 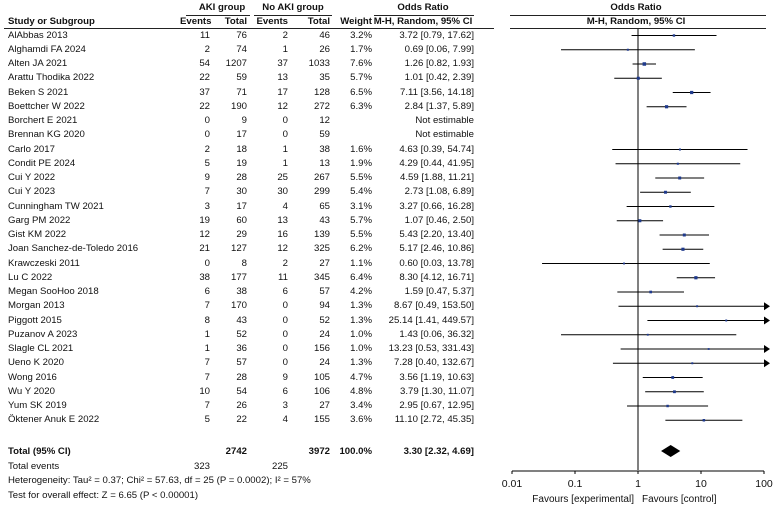 What do you see at coordinates (285, 49) in the screenshot?
I see `no-aki-events: 1` at bounding box center [285, 49].